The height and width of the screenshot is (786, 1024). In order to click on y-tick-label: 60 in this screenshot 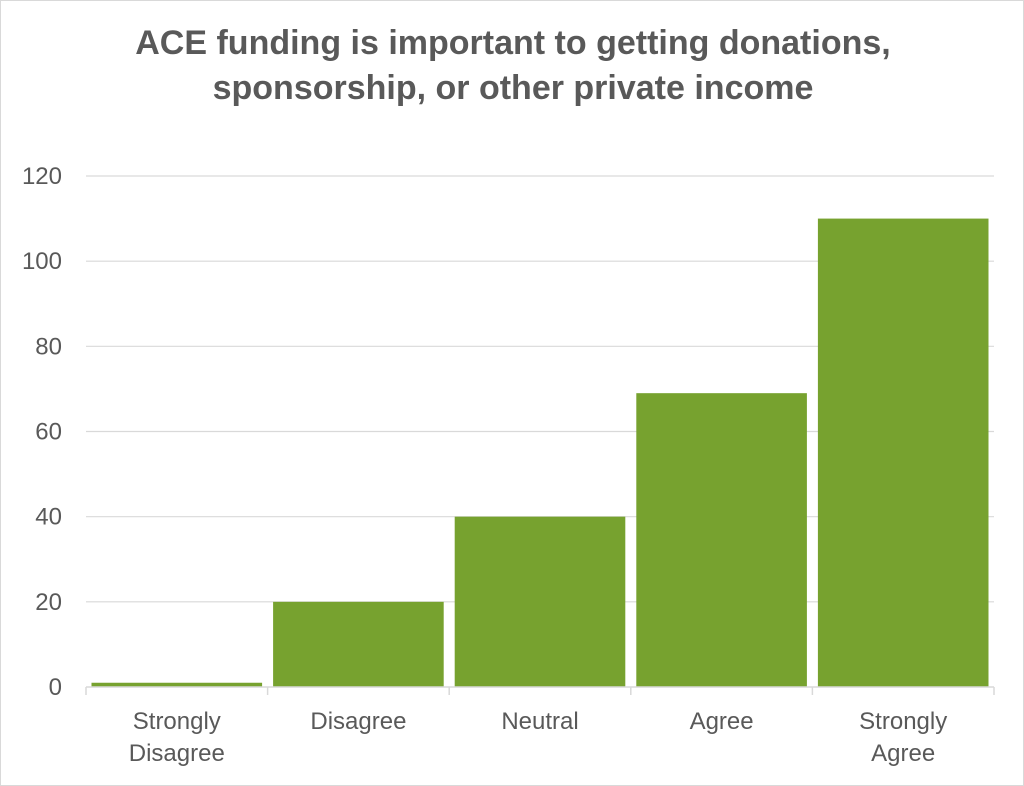, I will do `click(48, 432)`.